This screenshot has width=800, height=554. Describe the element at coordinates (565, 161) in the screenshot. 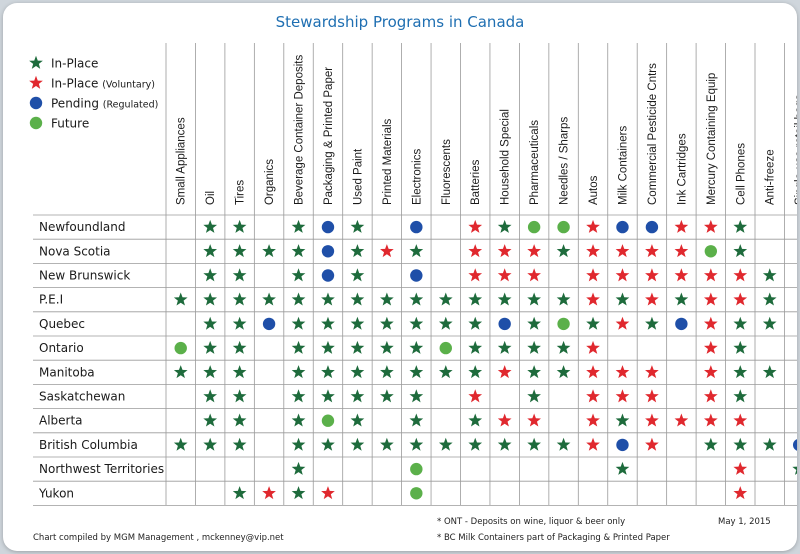

I see `column-label: Needles / Sharps` at that location.